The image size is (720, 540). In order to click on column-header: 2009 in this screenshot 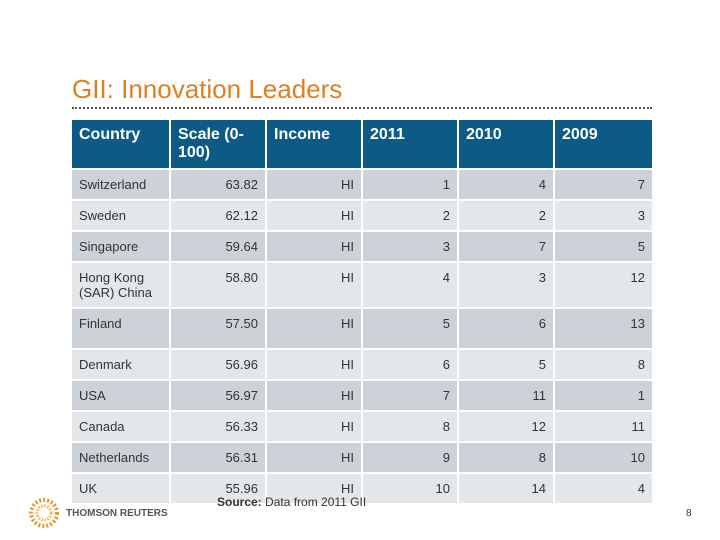, I will do `click(604, 144)`.